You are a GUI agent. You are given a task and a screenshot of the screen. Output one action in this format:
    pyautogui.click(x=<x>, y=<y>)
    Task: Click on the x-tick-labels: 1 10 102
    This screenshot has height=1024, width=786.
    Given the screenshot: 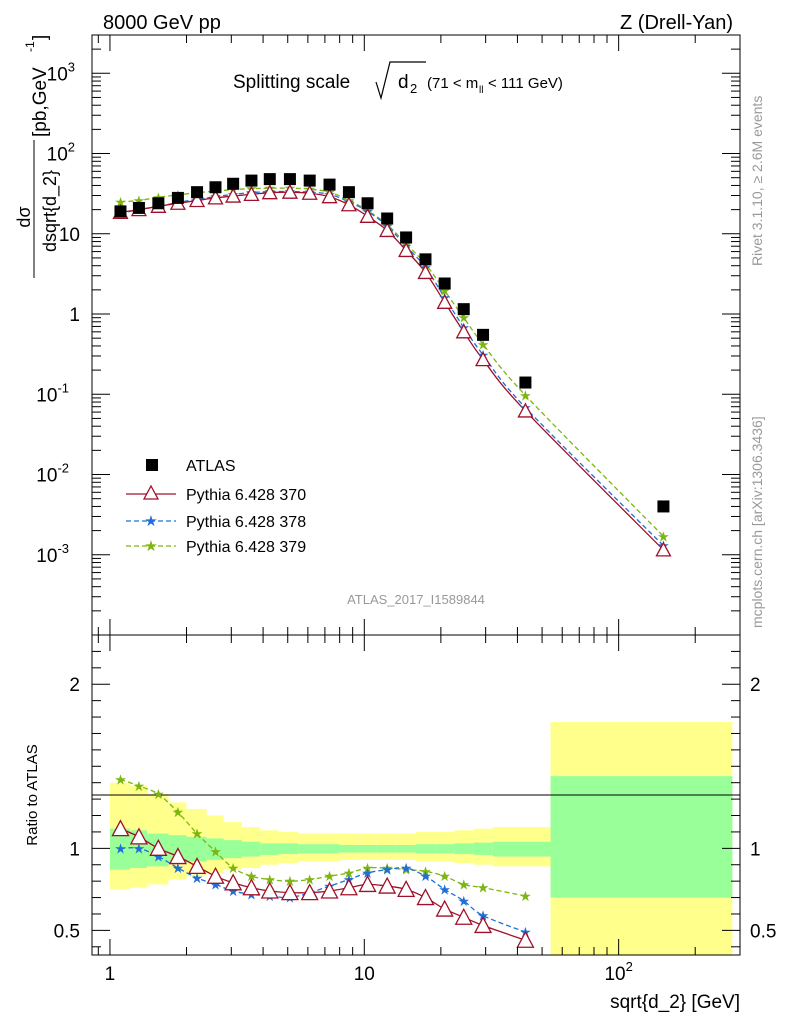 What is the action you would take?
    pyautogui.click(x=369, y=972)
    